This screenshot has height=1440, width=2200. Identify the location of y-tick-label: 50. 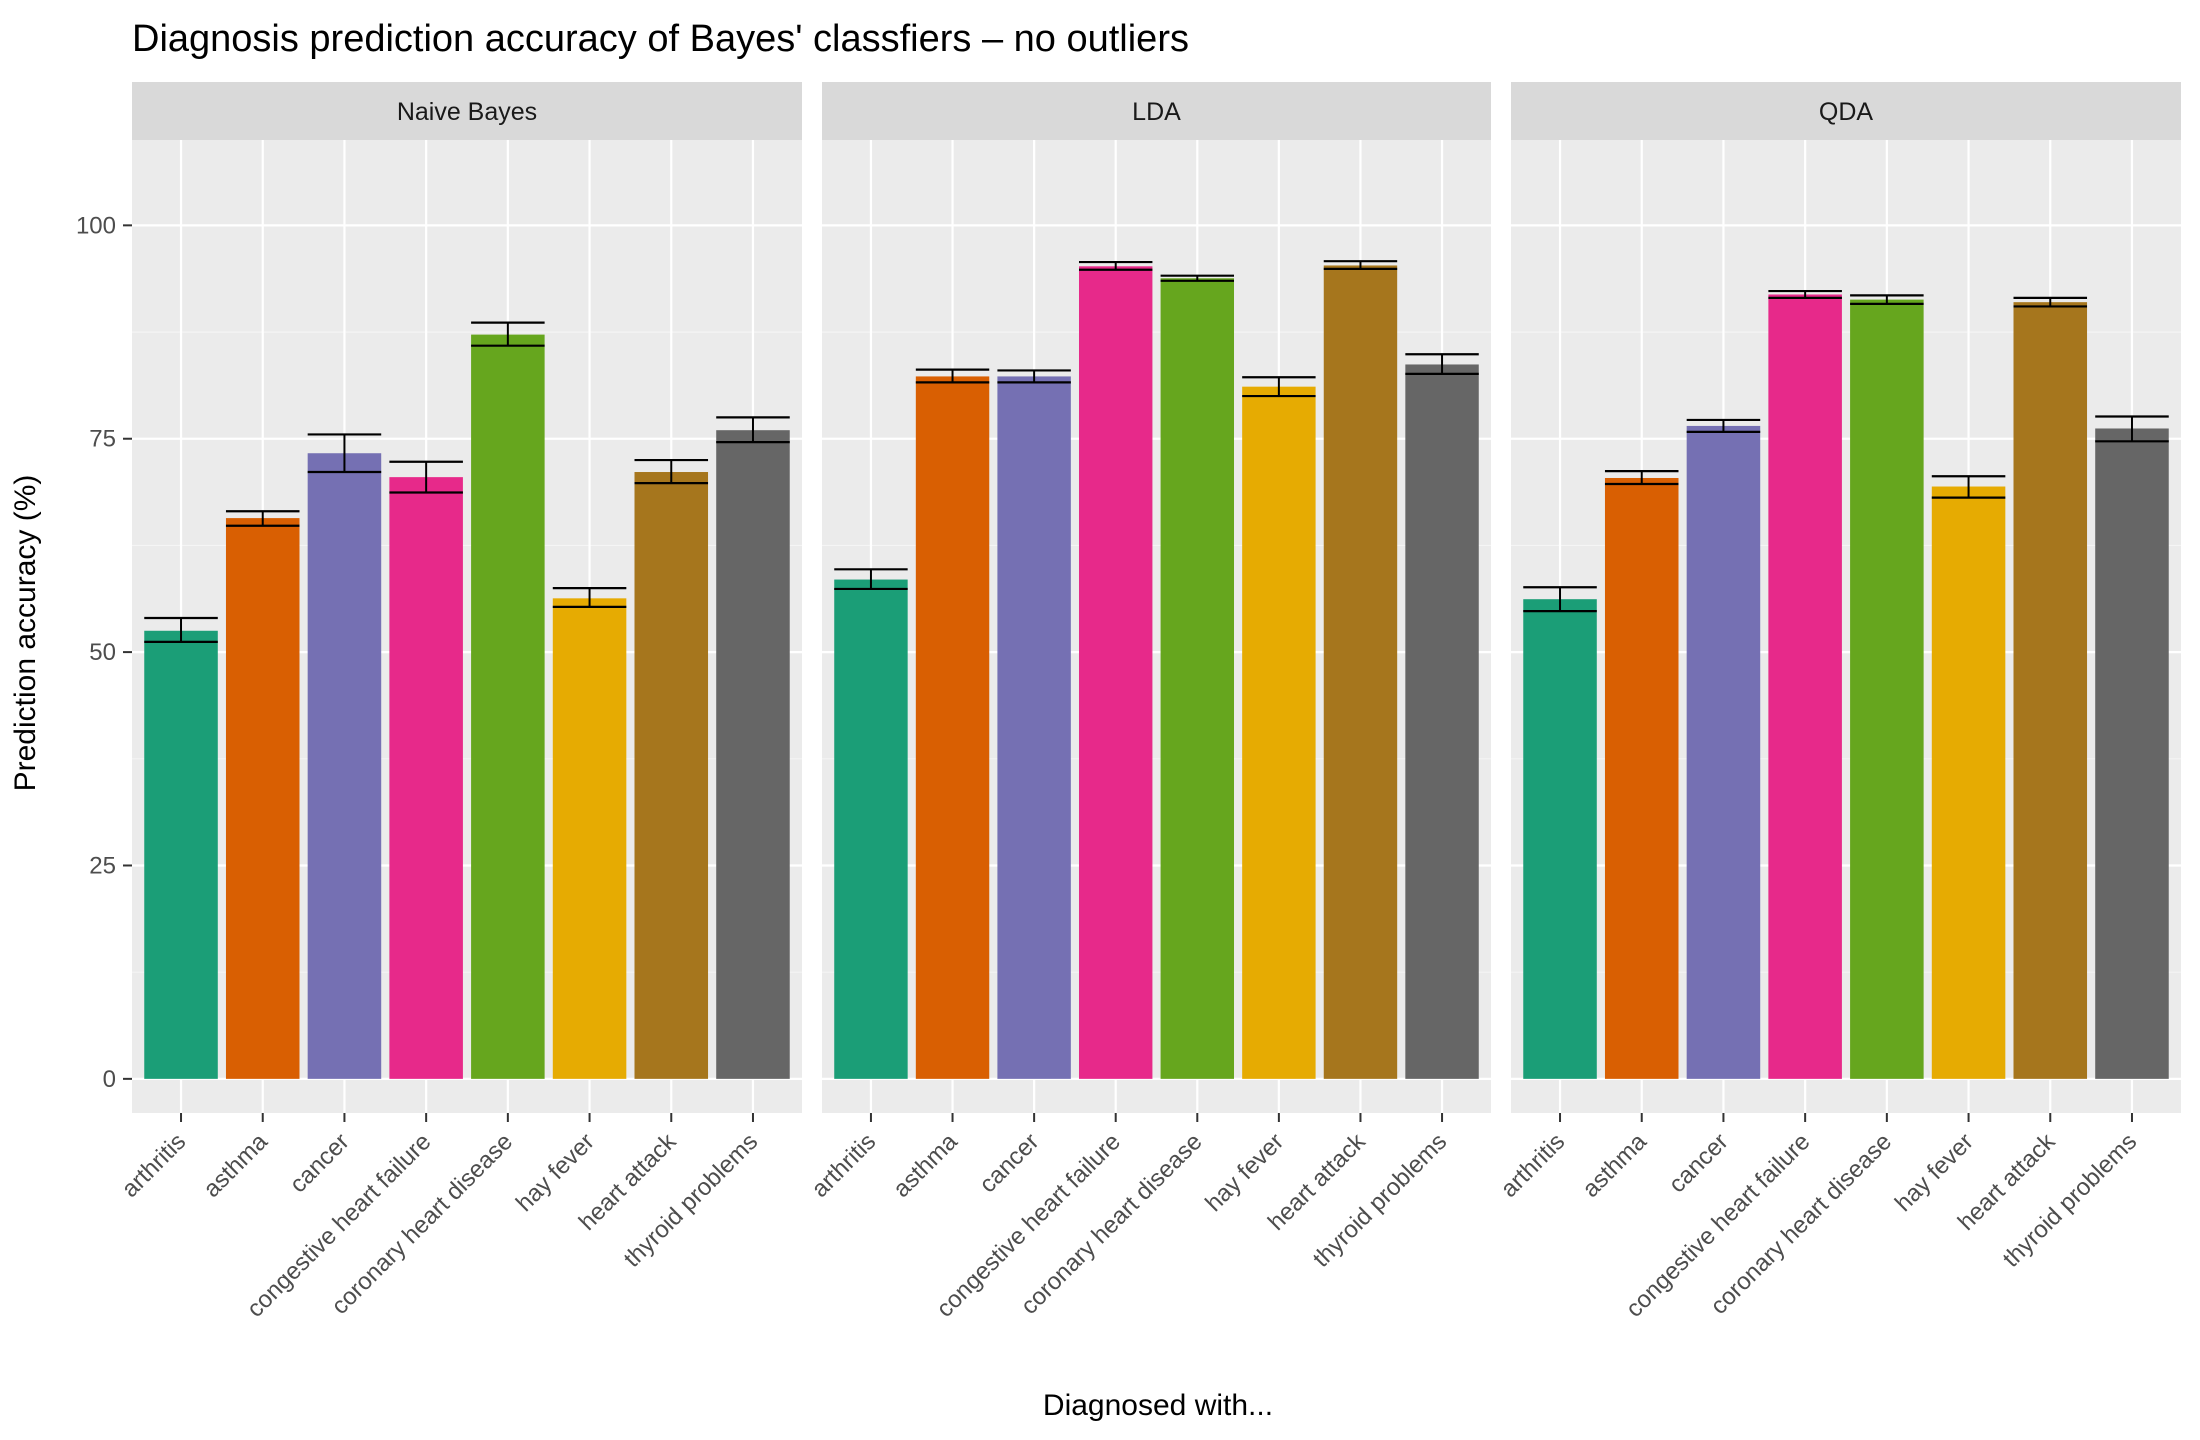
(102, 652).